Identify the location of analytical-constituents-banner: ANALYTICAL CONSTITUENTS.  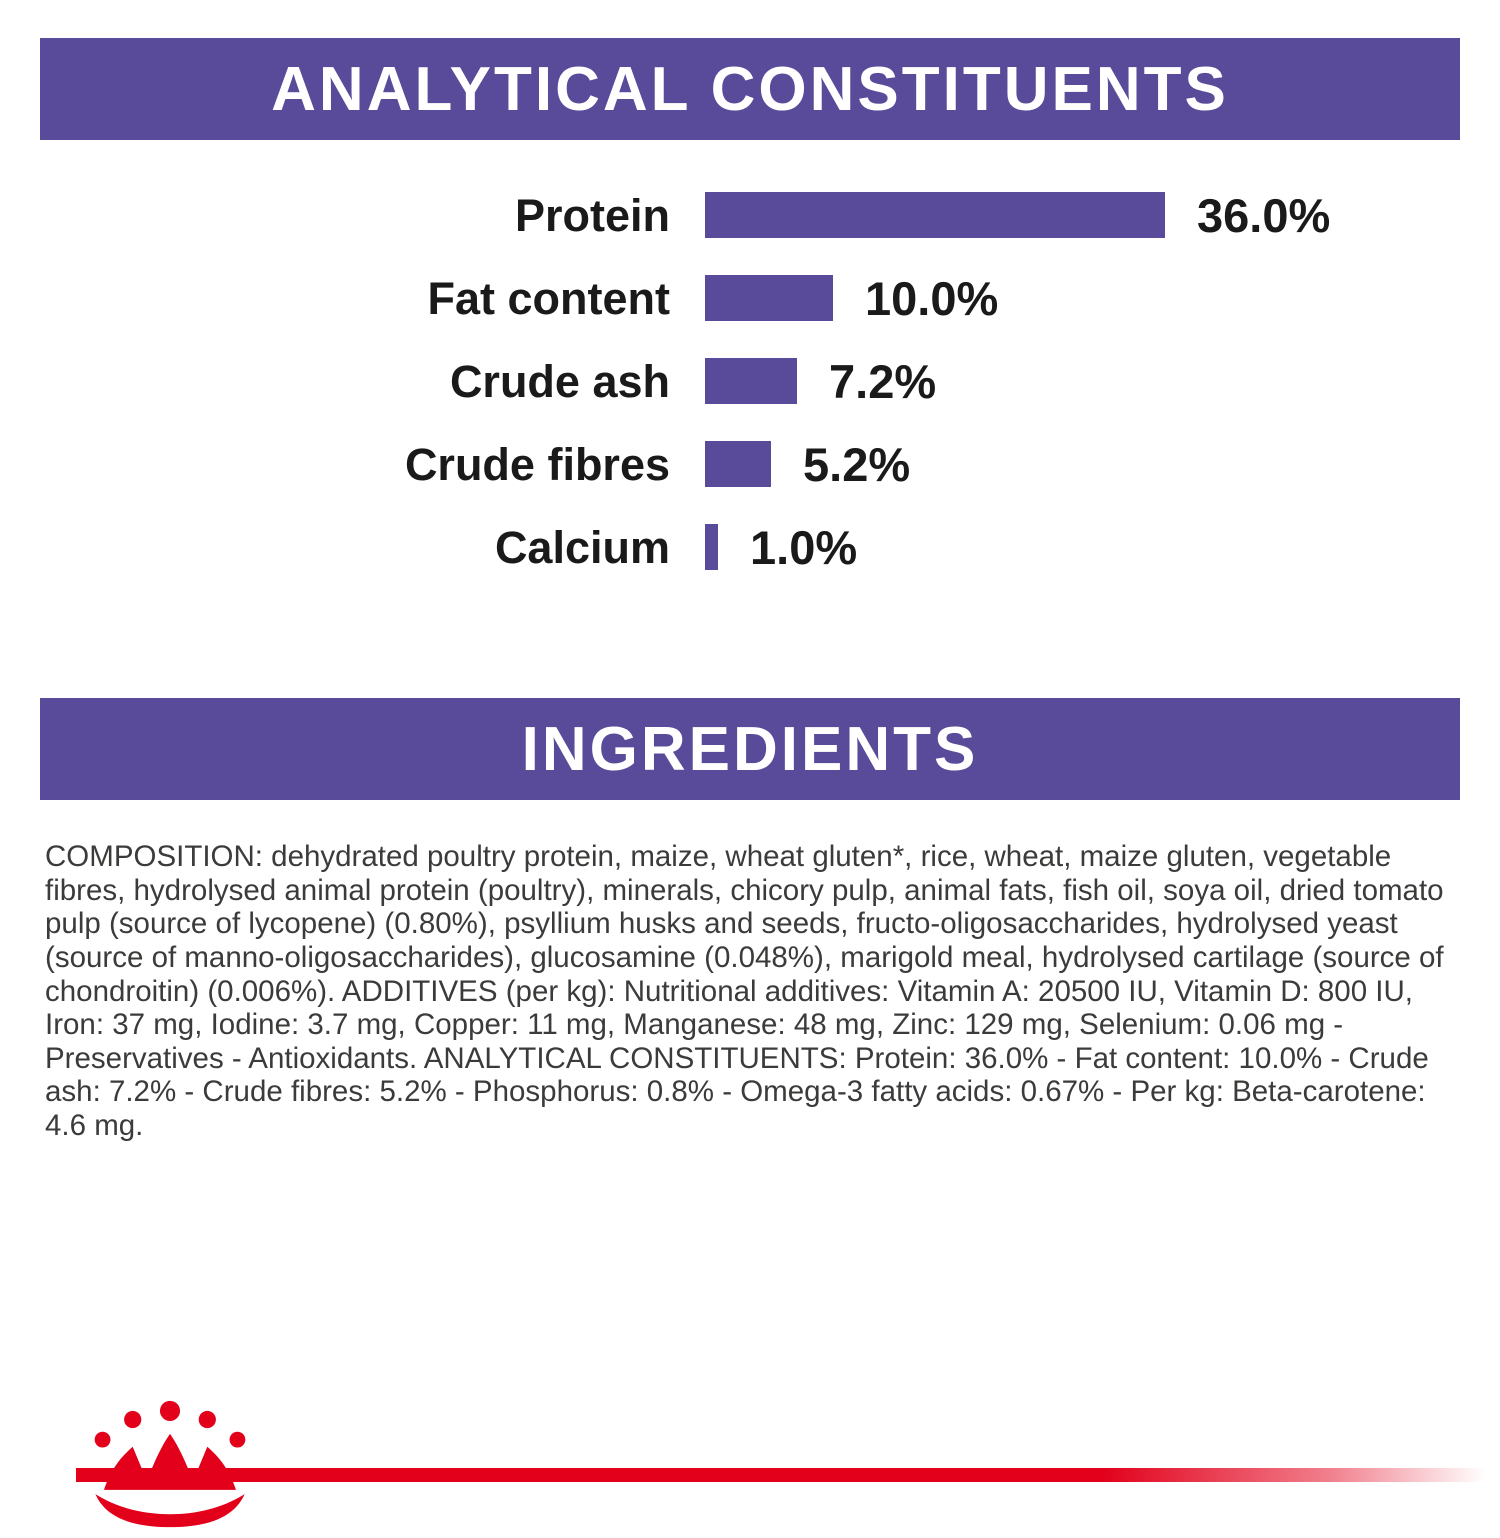
(750, 89).